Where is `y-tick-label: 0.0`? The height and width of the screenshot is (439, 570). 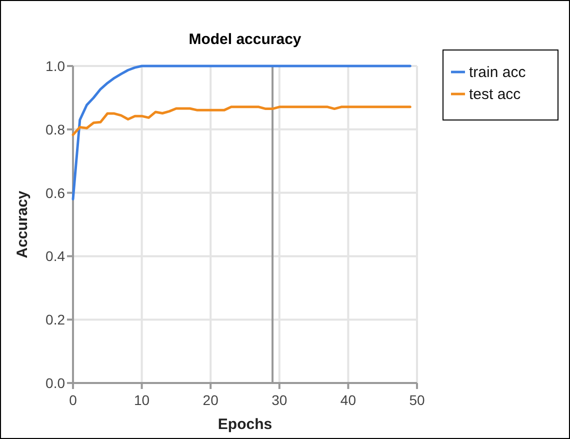
y-tick-label: 0.0 is located at coordinates (56, 383).